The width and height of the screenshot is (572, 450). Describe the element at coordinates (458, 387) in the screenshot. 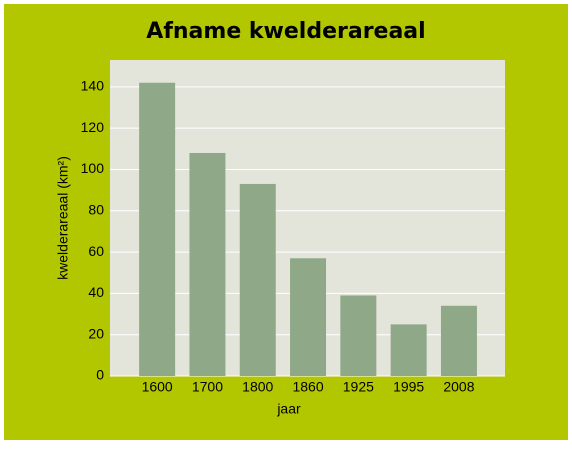

I see `x-tick-label: 2008` at that location.